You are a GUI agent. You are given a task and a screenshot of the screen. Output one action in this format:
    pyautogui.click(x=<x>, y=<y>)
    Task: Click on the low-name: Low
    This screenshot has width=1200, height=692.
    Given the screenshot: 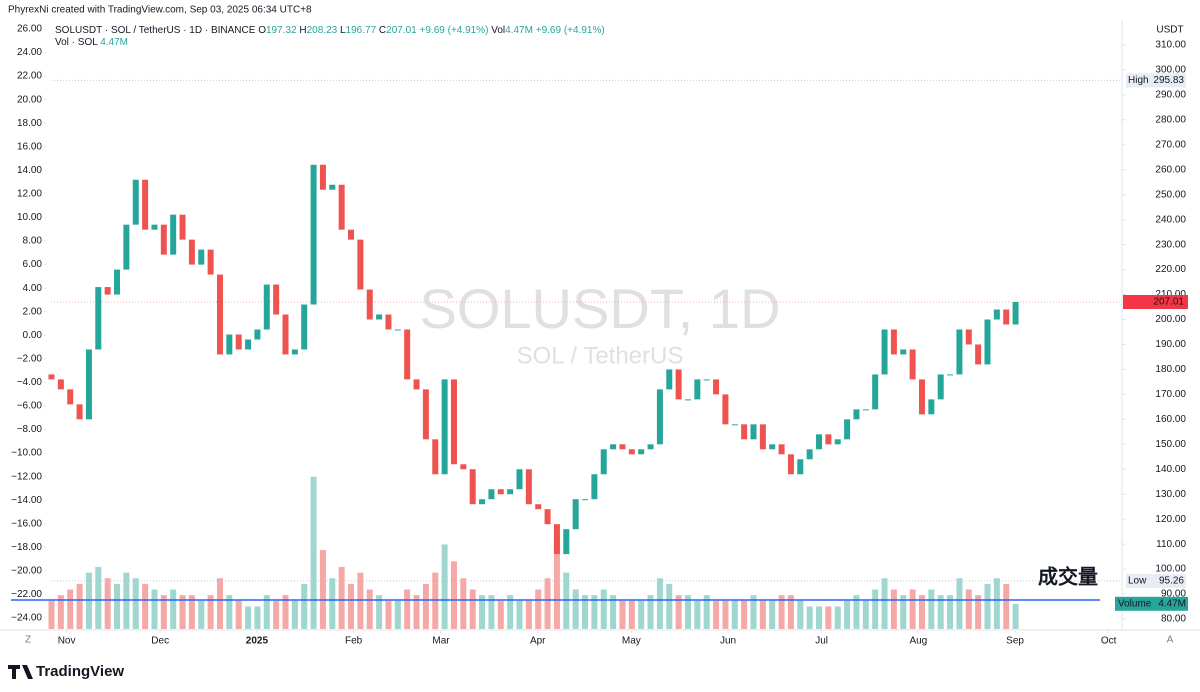 What is the action you would take?
    pyautogui.click(x=1137, y=581)
    